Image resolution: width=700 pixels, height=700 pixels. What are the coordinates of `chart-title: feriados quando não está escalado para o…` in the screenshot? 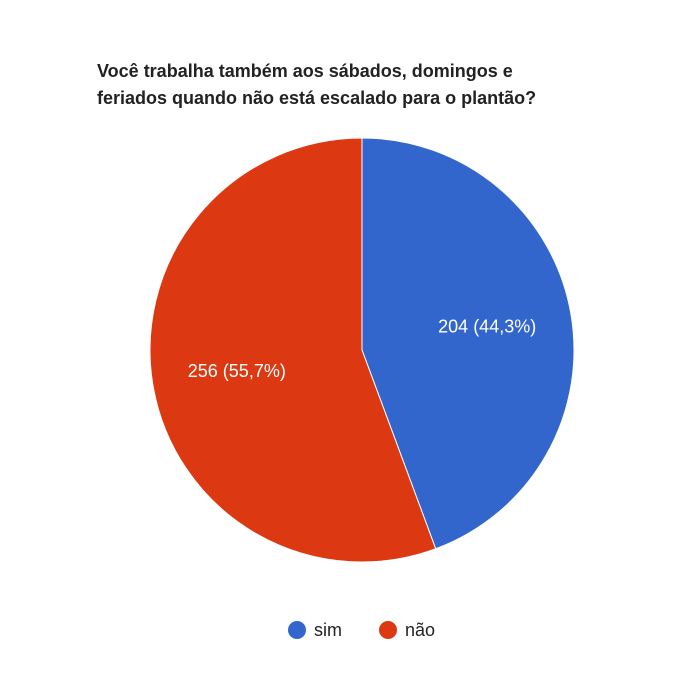 It's located at (316, 98).